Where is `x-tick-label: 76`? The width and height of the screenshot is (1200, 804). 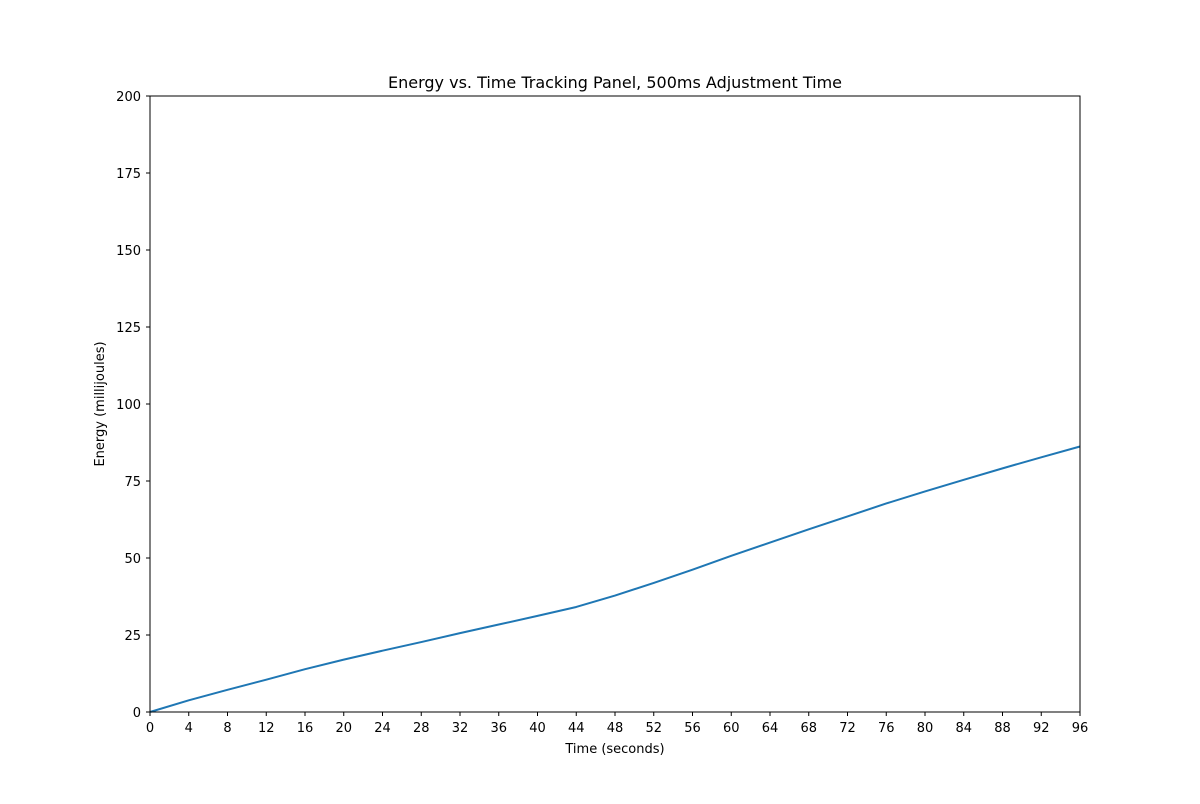
x-tick-label: 76 is located at coordinates (886, 728).